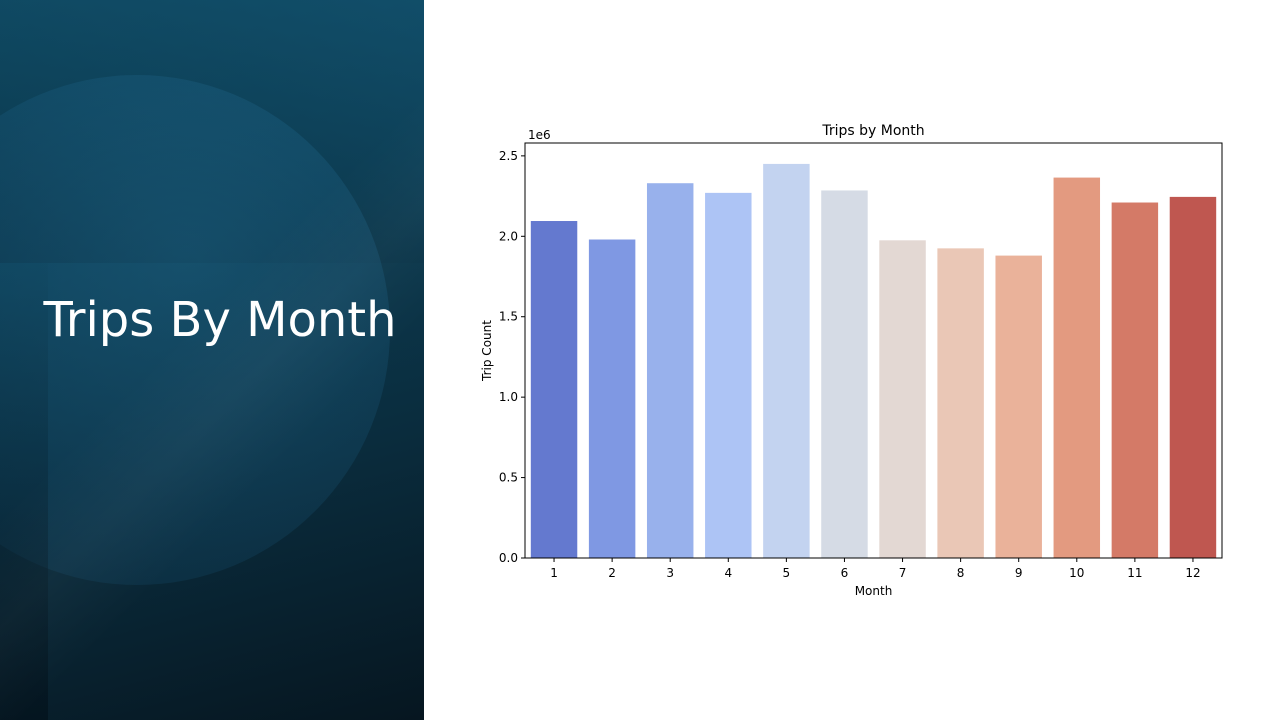 The image size is (1280, 720). I want to click on x-tick-label: 4, so click(728, 573).